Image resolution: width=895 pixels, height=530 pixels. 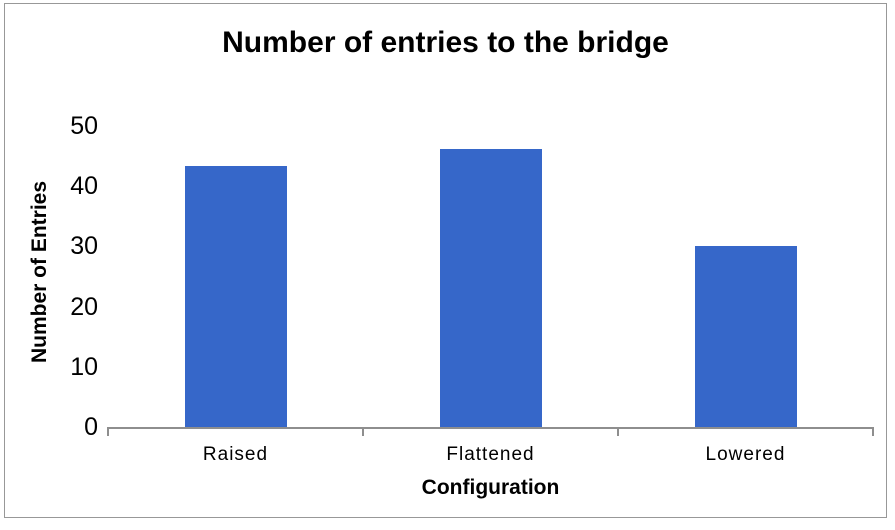 What do you see at coordinates (84, 246) in the screenshot?
I see `y-tick-label-30: 30` at bounding box center [84, 246].